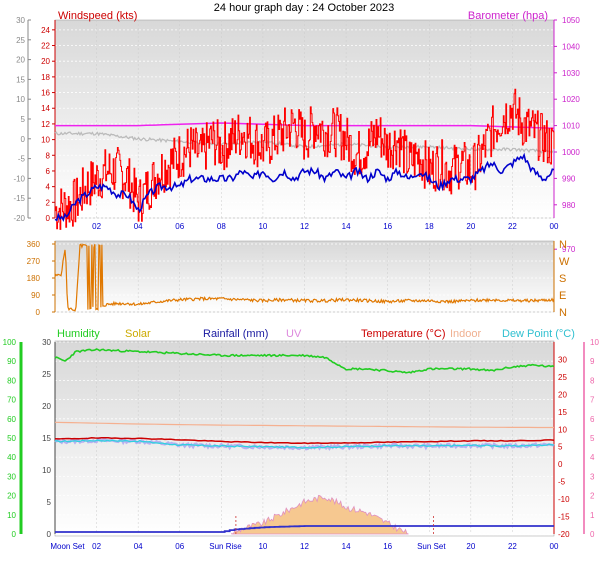 The image size is (608, 566). I want to click on legend-humidity: Humidity, so click(78, 334).